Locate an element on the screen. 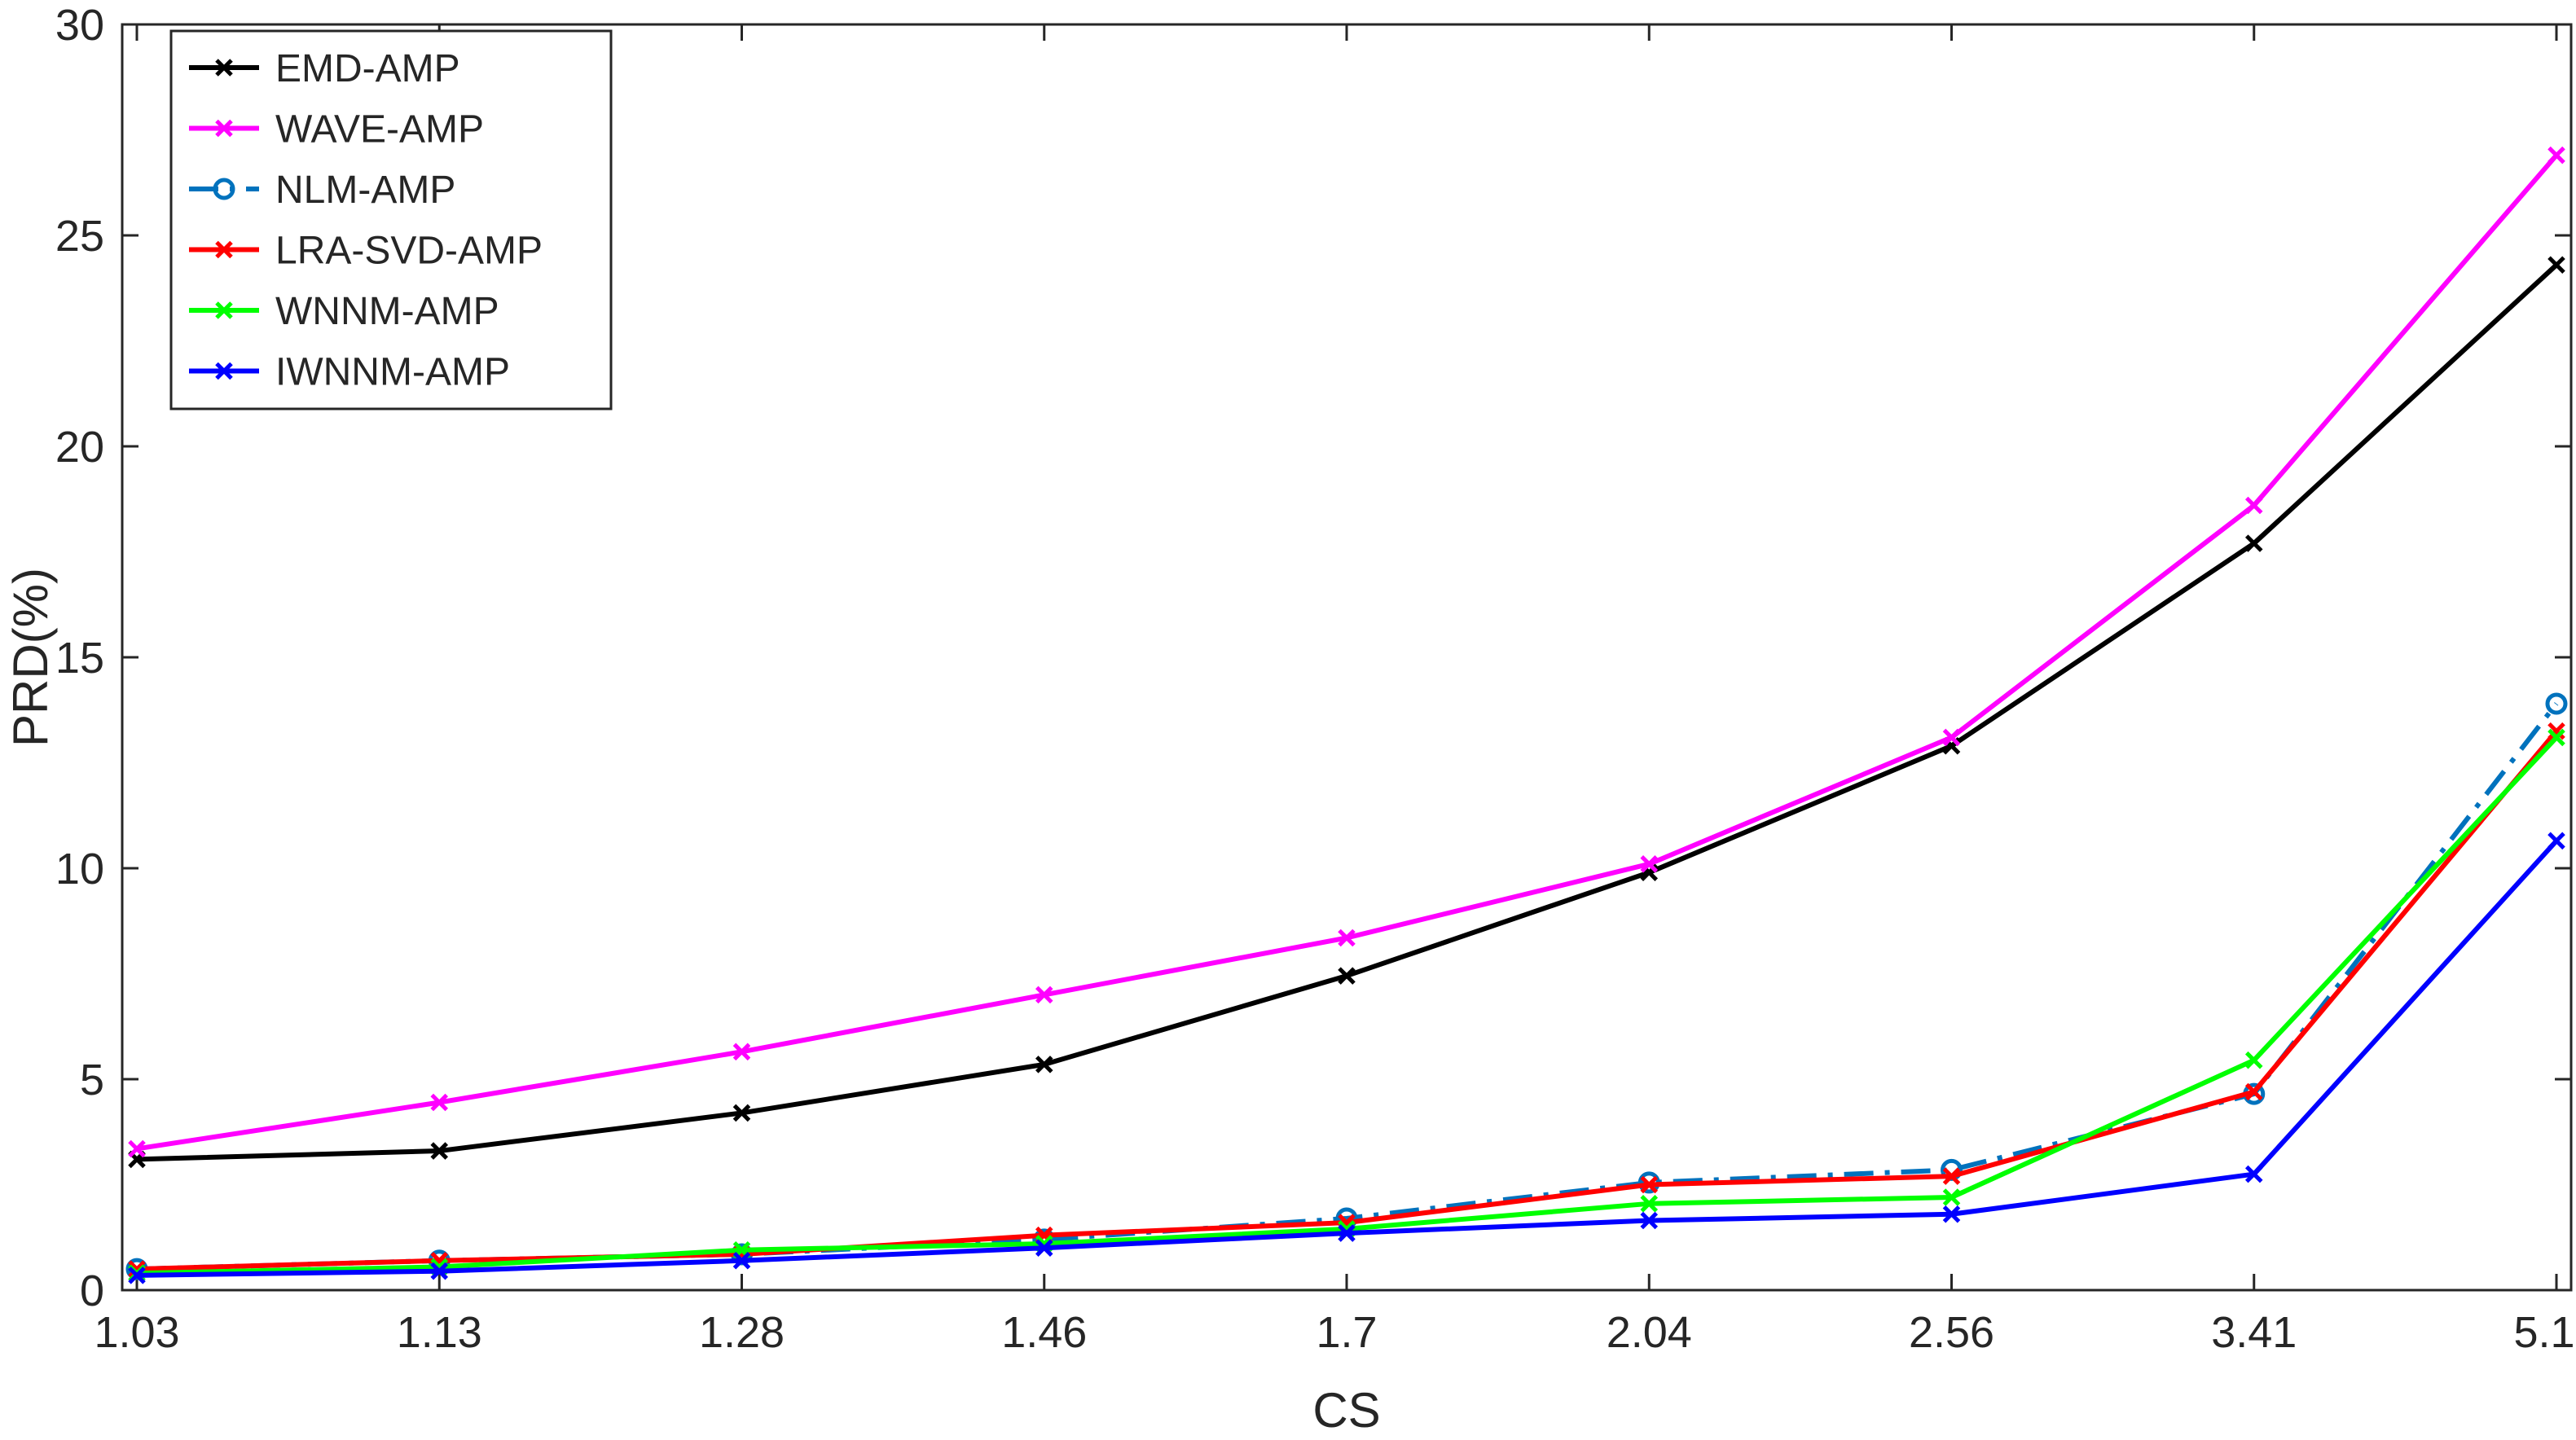  legend-item: NLM-AMP is located at coordinates (322, 190).